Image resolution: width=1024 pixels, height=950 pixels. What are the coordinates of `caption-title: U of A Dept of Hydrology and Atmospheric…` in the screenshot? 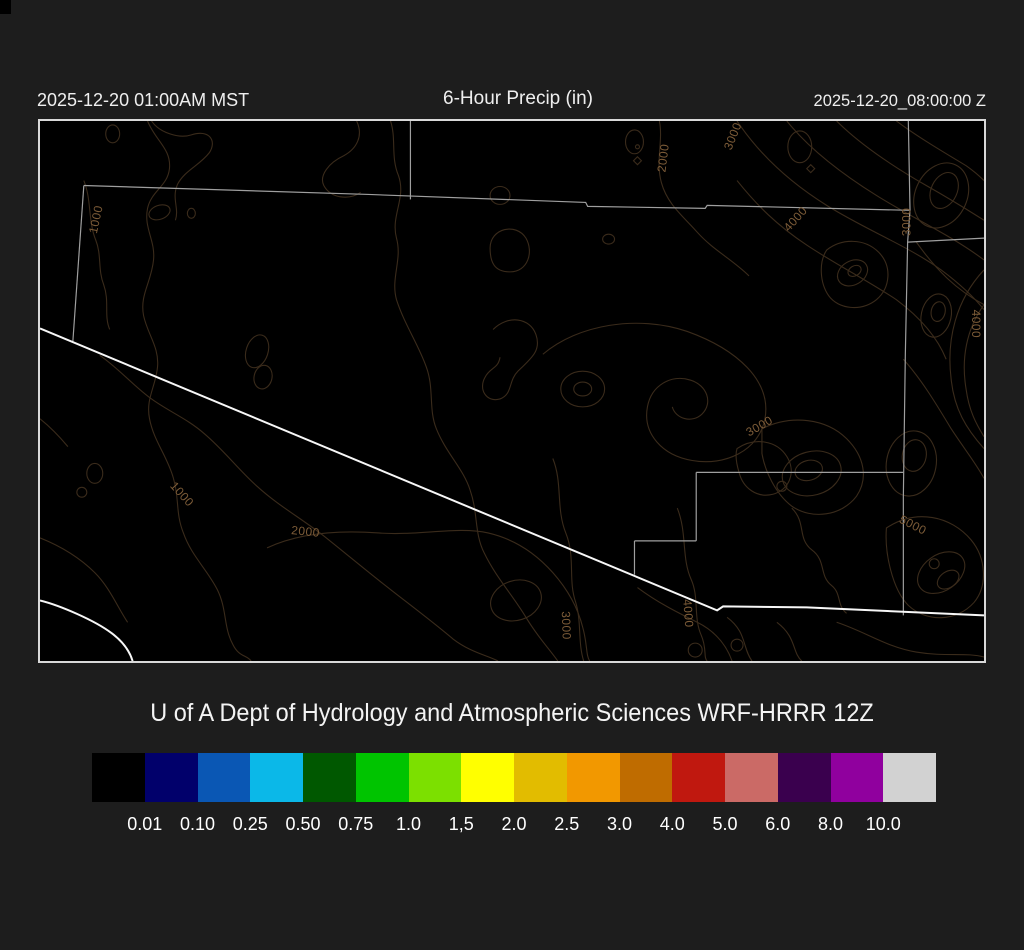 It's located at (512, 713).